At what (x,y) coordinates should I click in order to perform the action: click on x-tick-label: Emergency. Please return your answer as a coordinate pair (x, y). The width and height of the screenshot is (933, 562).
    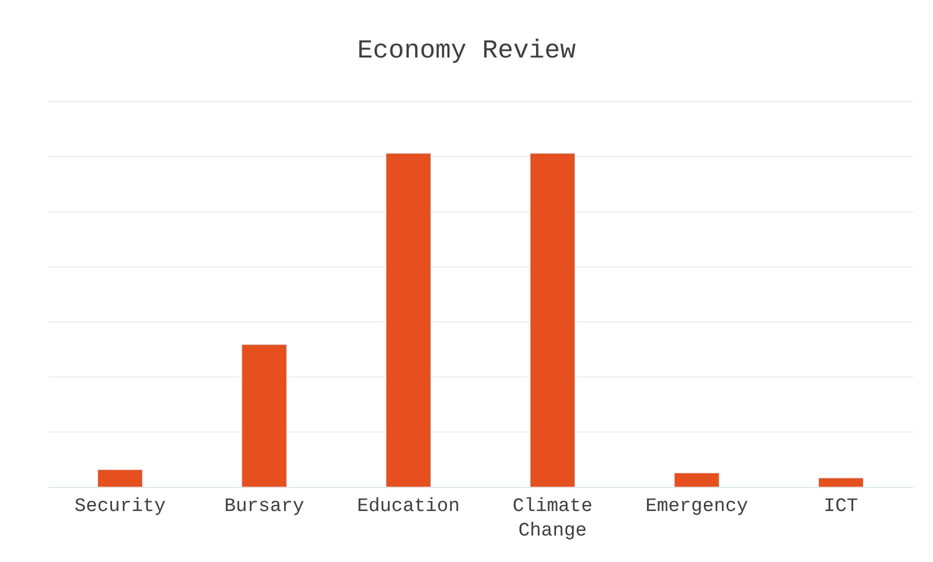
    Looking at the image, I should click on (696, 505).